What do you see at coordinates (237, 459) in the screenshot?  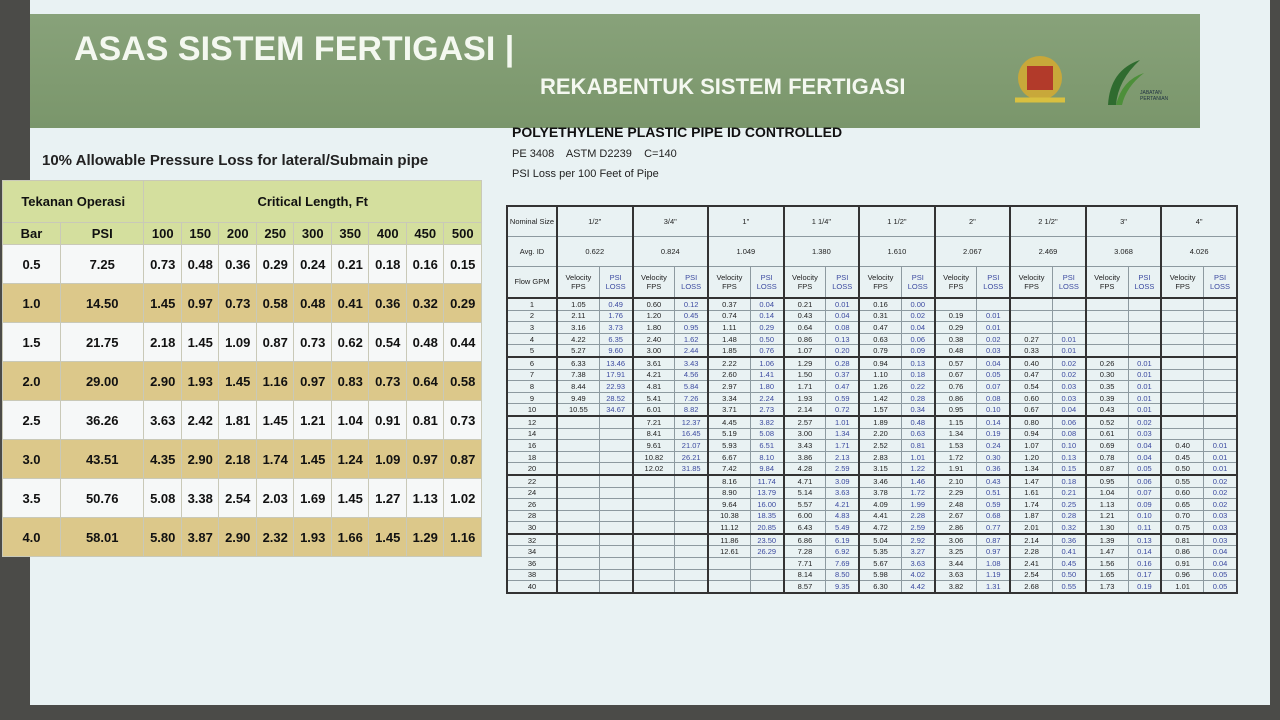 I see `cell: 2.18` at bounding box center [237, 459].